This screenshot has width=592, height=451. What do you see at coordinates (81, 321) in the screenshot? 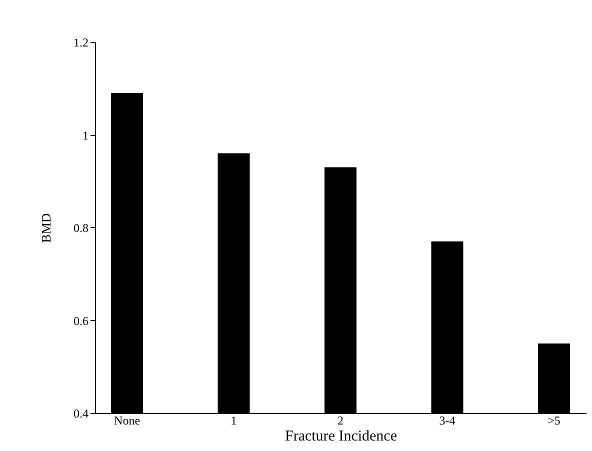
I see `y-tick-label: 0.6` at bounding box center [81, 321].